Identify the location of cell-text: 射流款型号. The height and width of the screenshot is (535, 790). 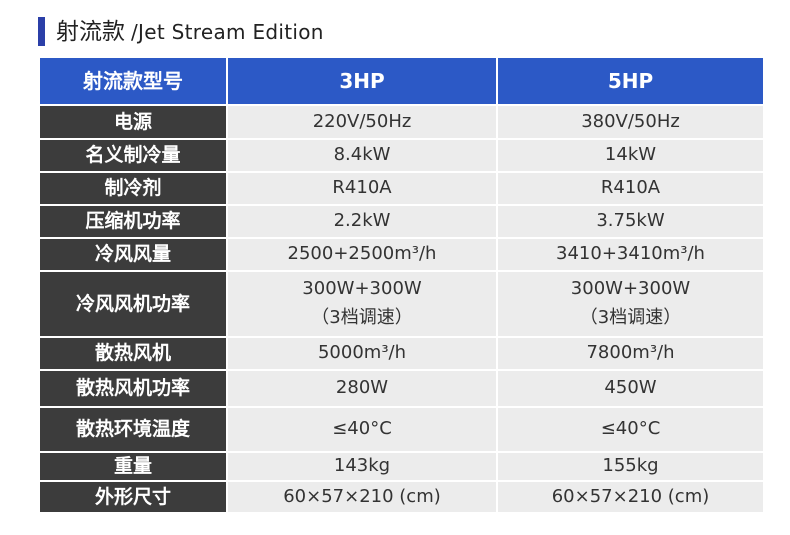
(133, 81).